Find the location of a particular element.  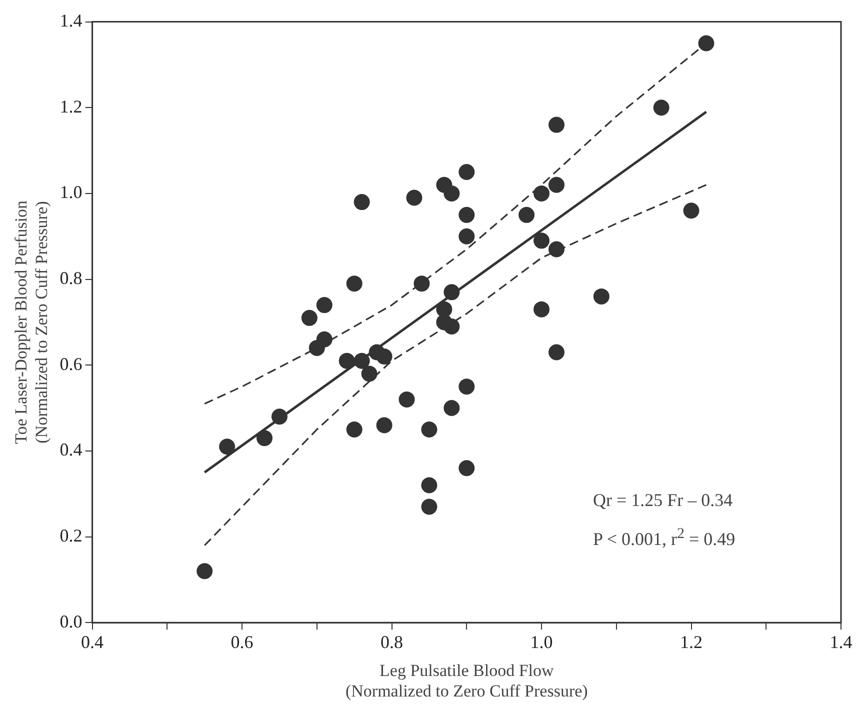

x-tick-label: 0.6 is located at coordinates (242, 642).